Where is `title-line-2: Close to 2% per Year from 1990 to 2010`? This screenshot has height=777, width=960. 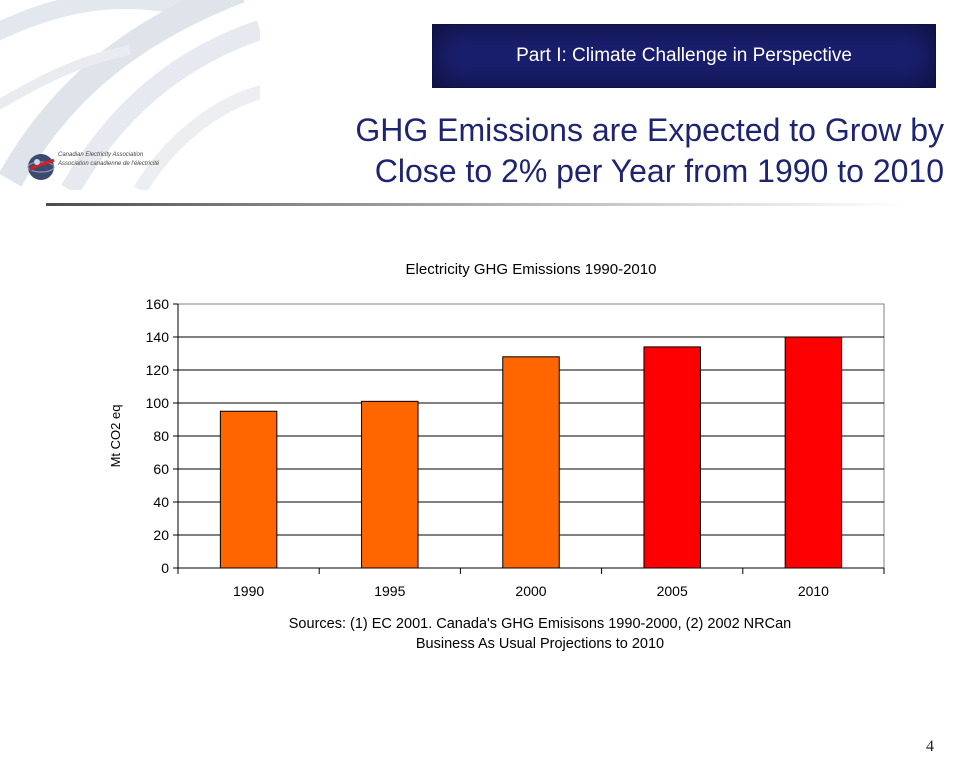 title-line-2: Close to 2% per Year from 1990 to 2010 is located at coordinates (659, 171).